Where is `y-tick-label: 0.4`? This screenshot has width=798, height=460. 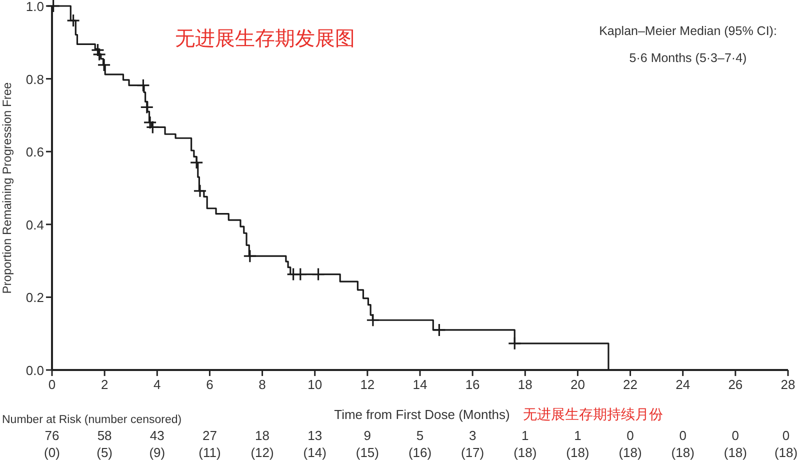
y-tick-label: 0.4 is located at coordinates (35, 224).